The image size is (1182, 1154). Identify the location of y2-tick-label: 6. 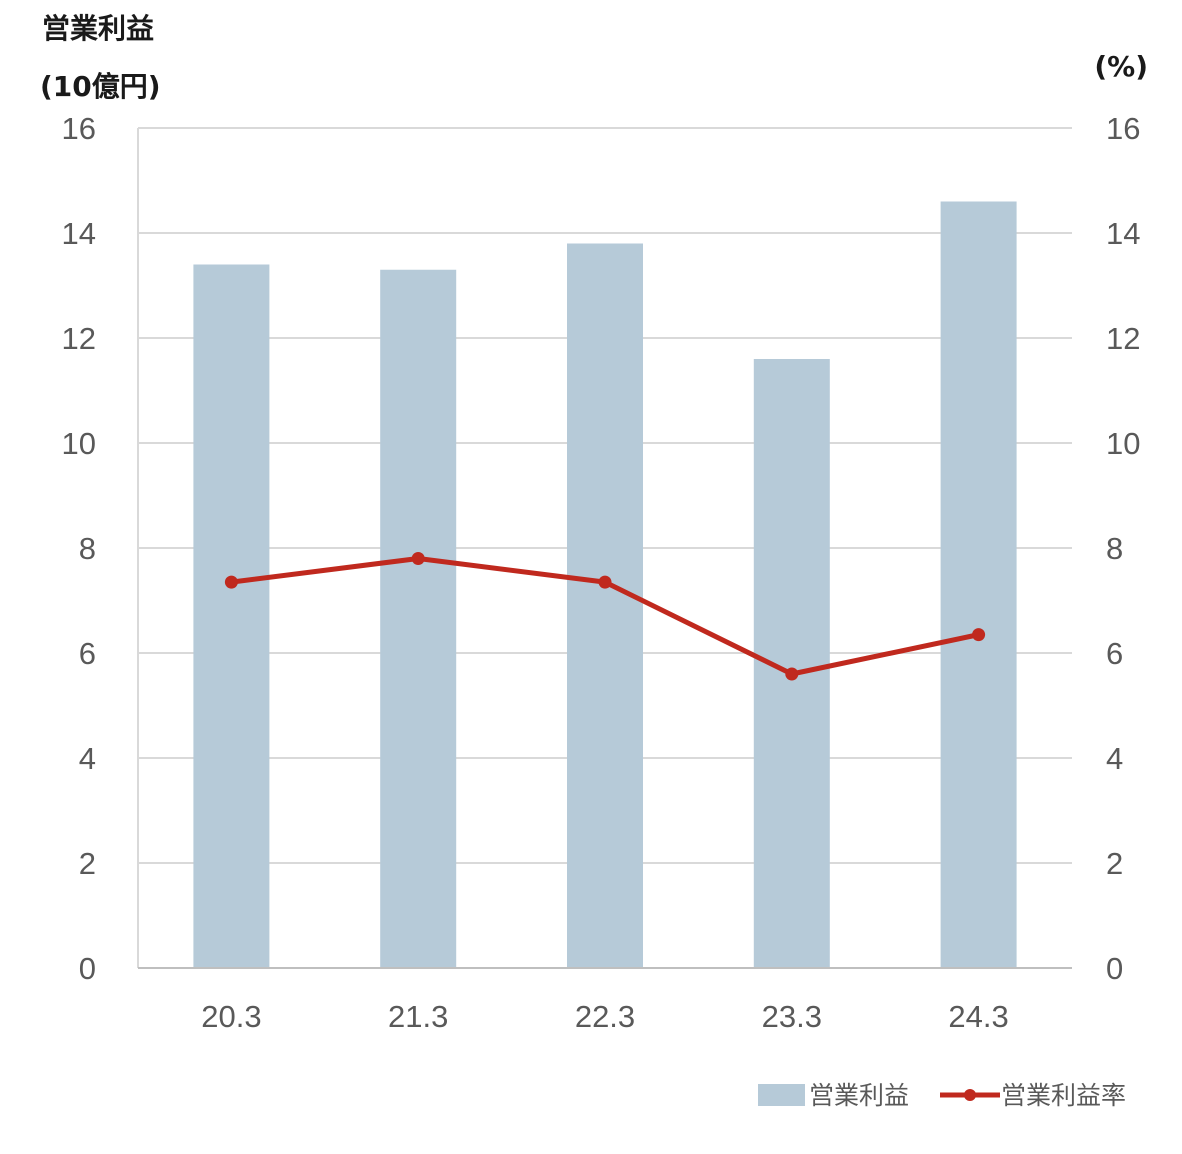
(1114, 653).